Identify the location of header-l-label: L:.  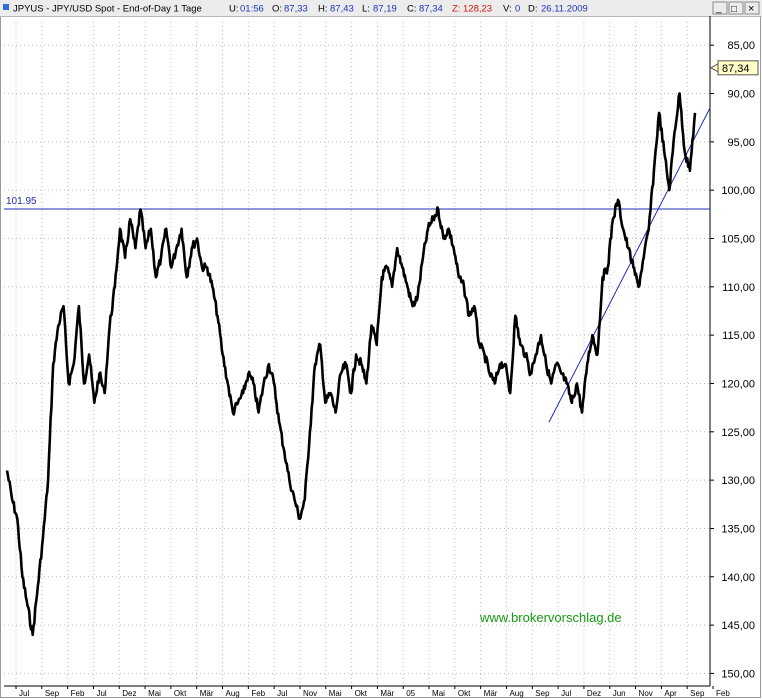
(366, 9).